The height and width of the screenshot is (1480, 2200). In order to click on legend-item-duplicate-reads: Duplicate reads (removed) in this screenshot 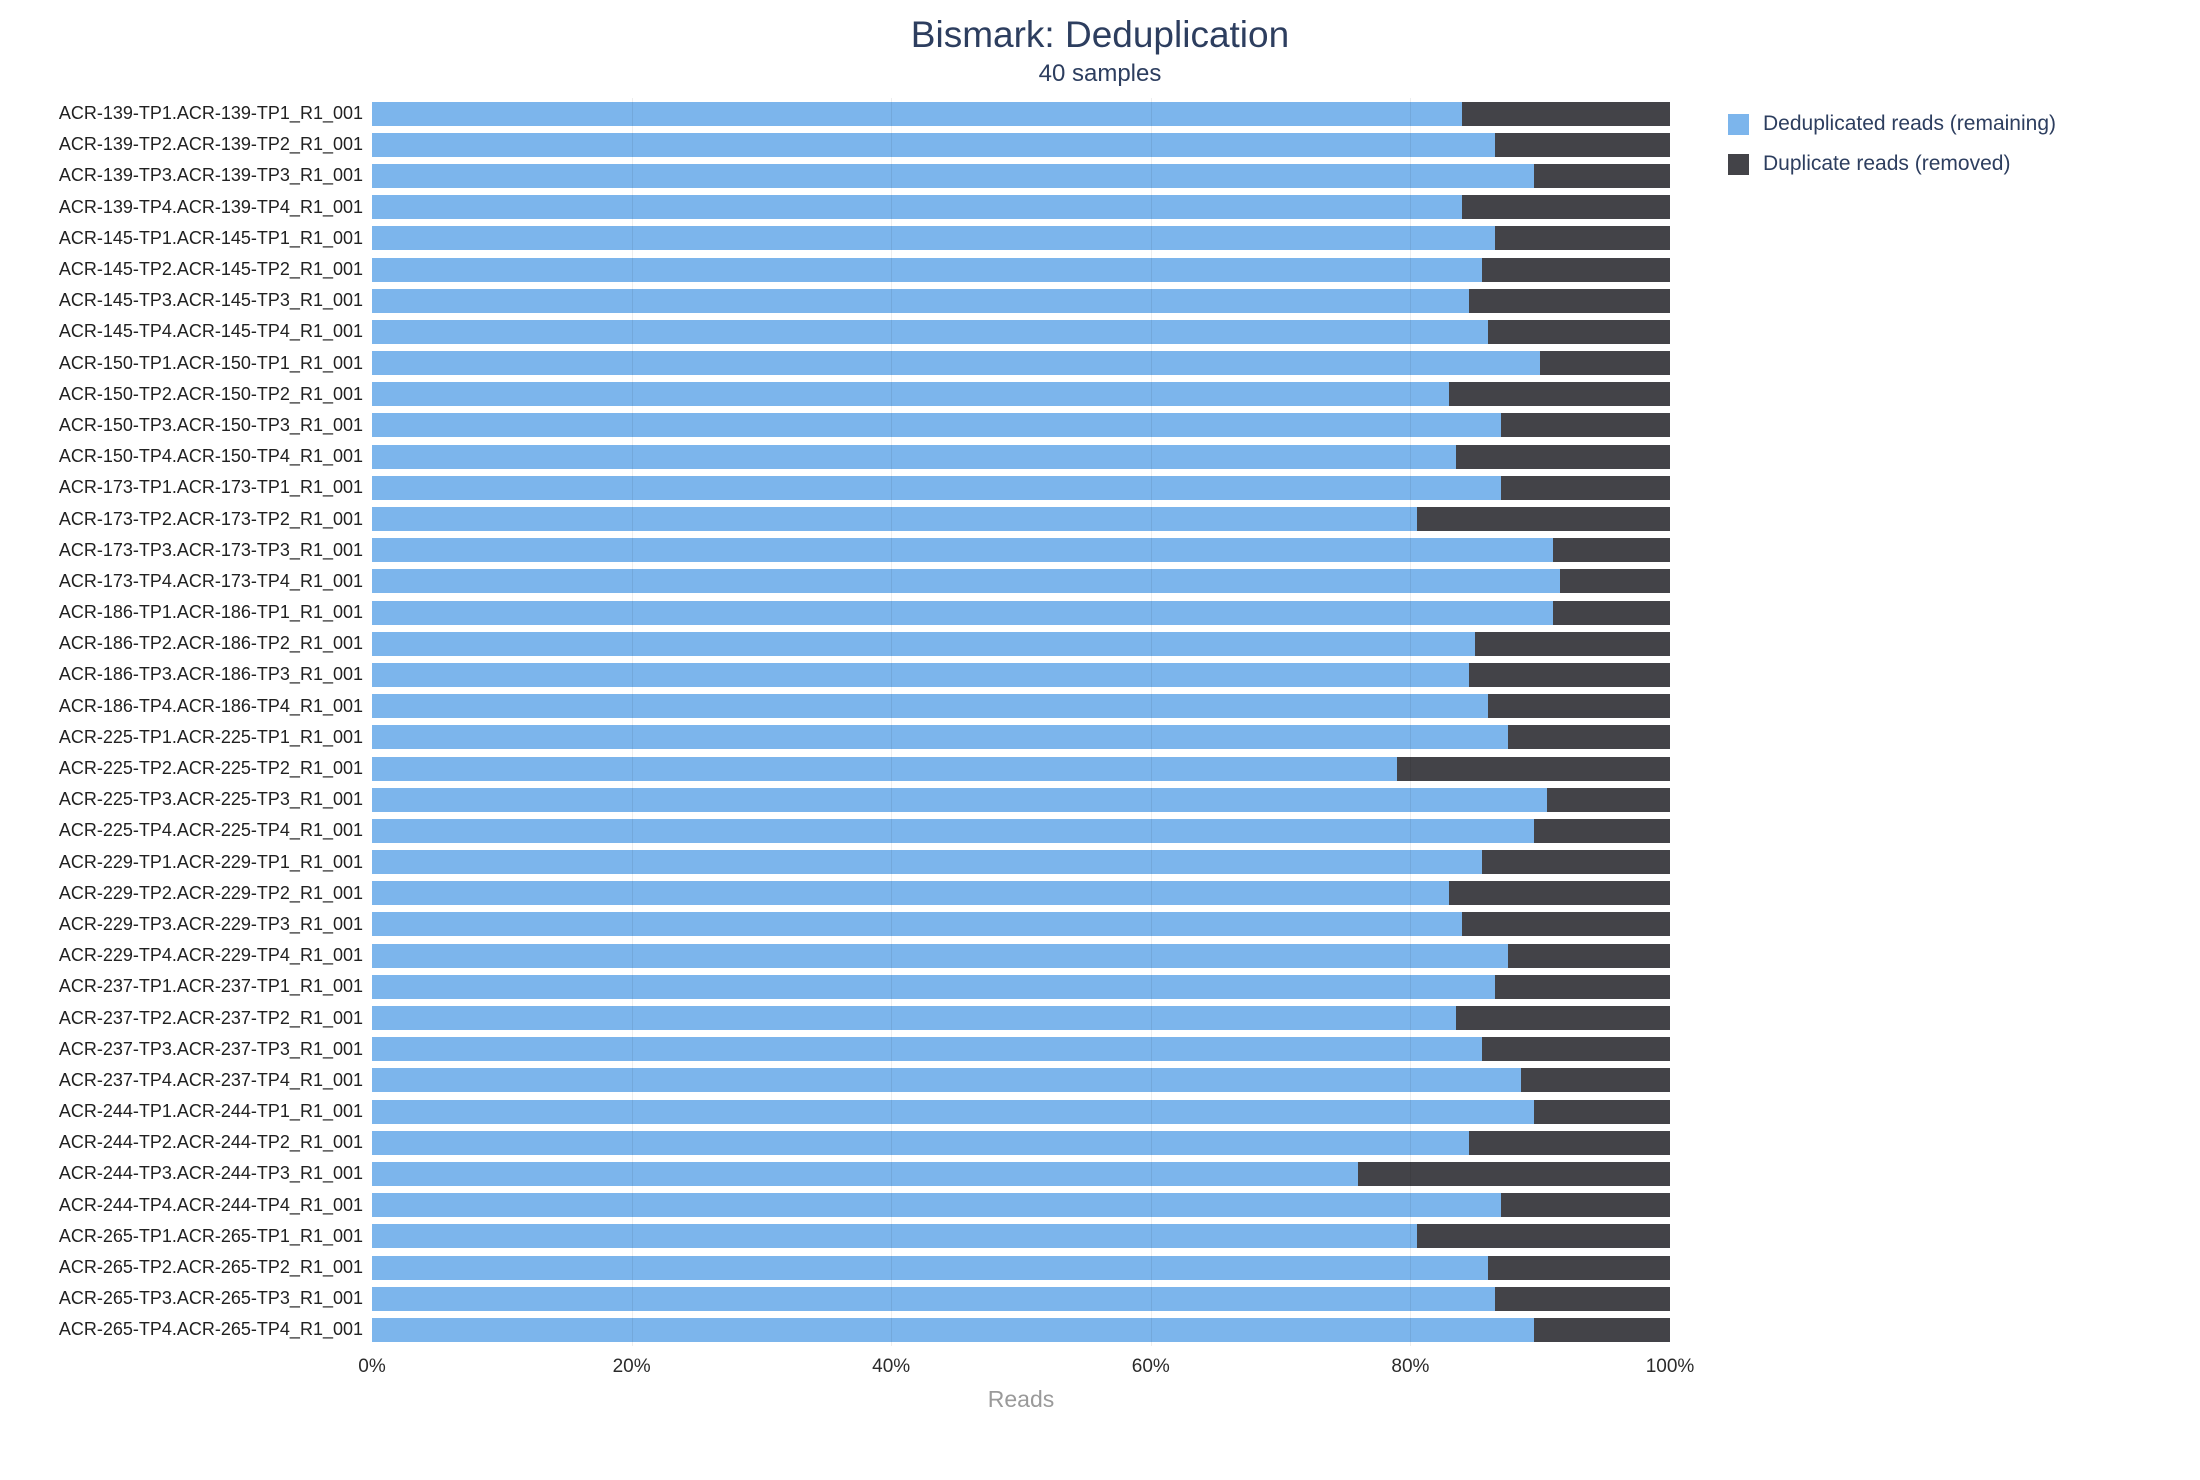, I will do `click(1892, 164)`.